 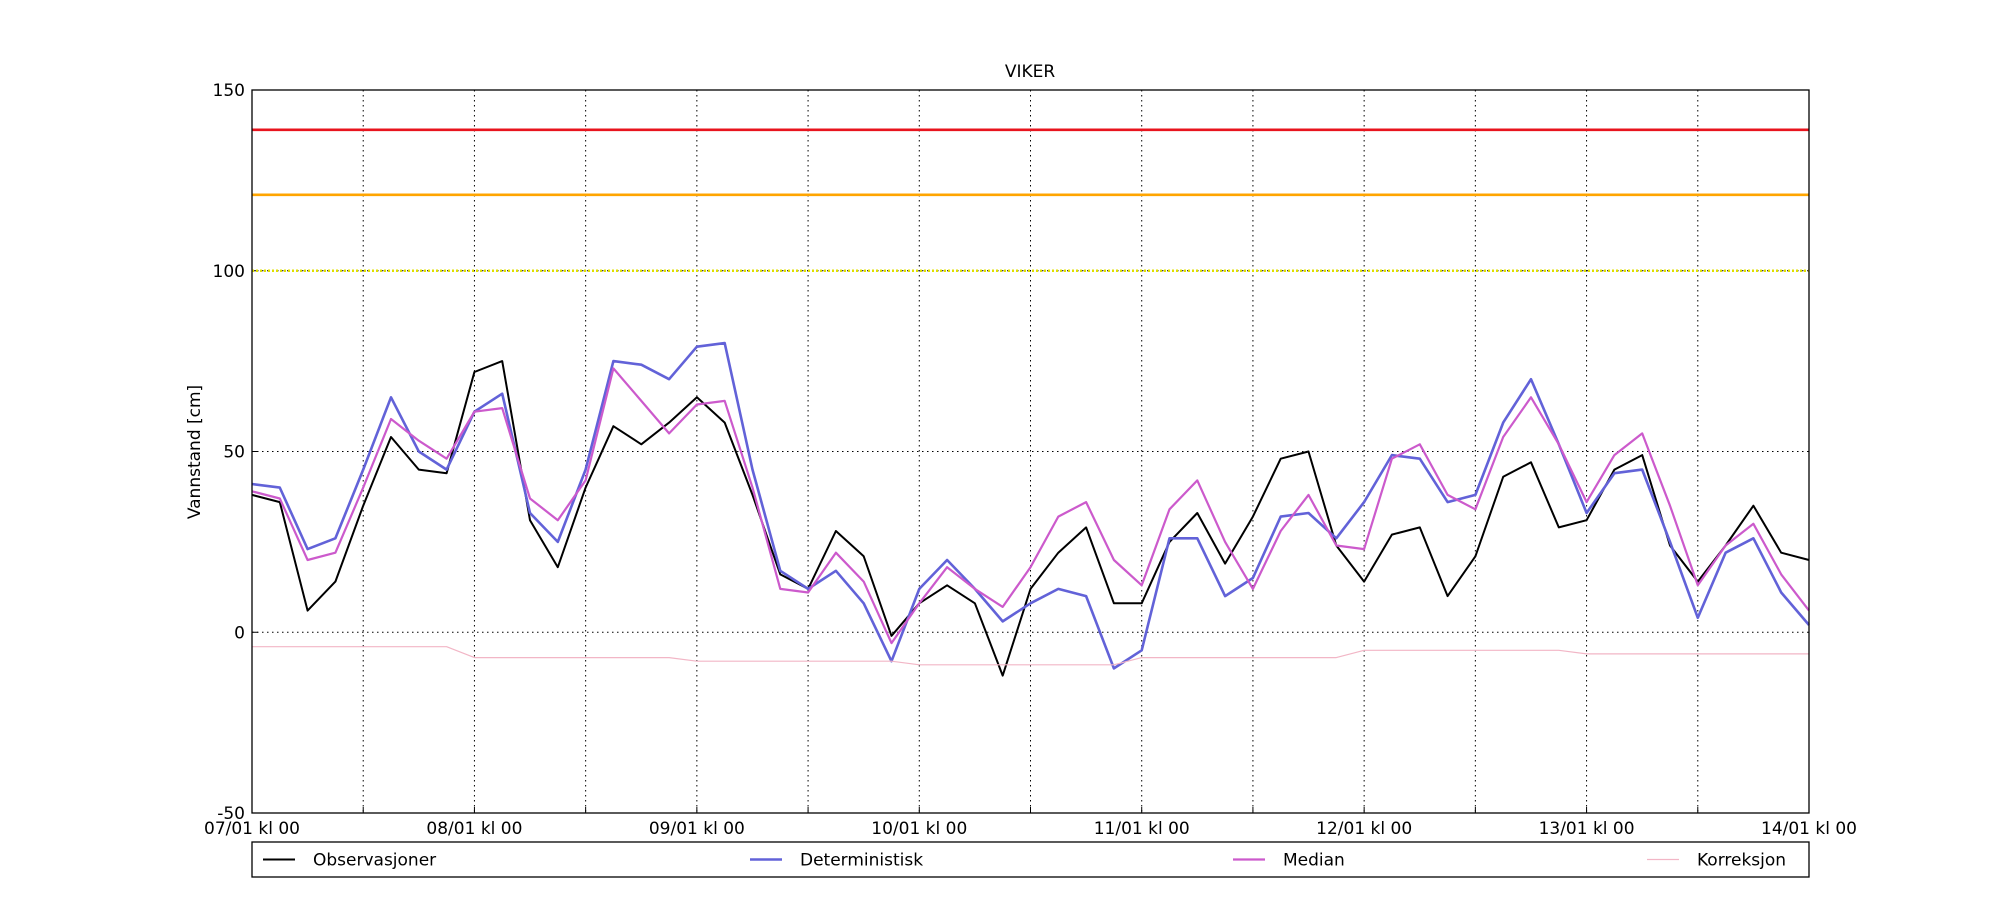 I want to click on chart-title: VIKER, so click(x=1030, y=72).